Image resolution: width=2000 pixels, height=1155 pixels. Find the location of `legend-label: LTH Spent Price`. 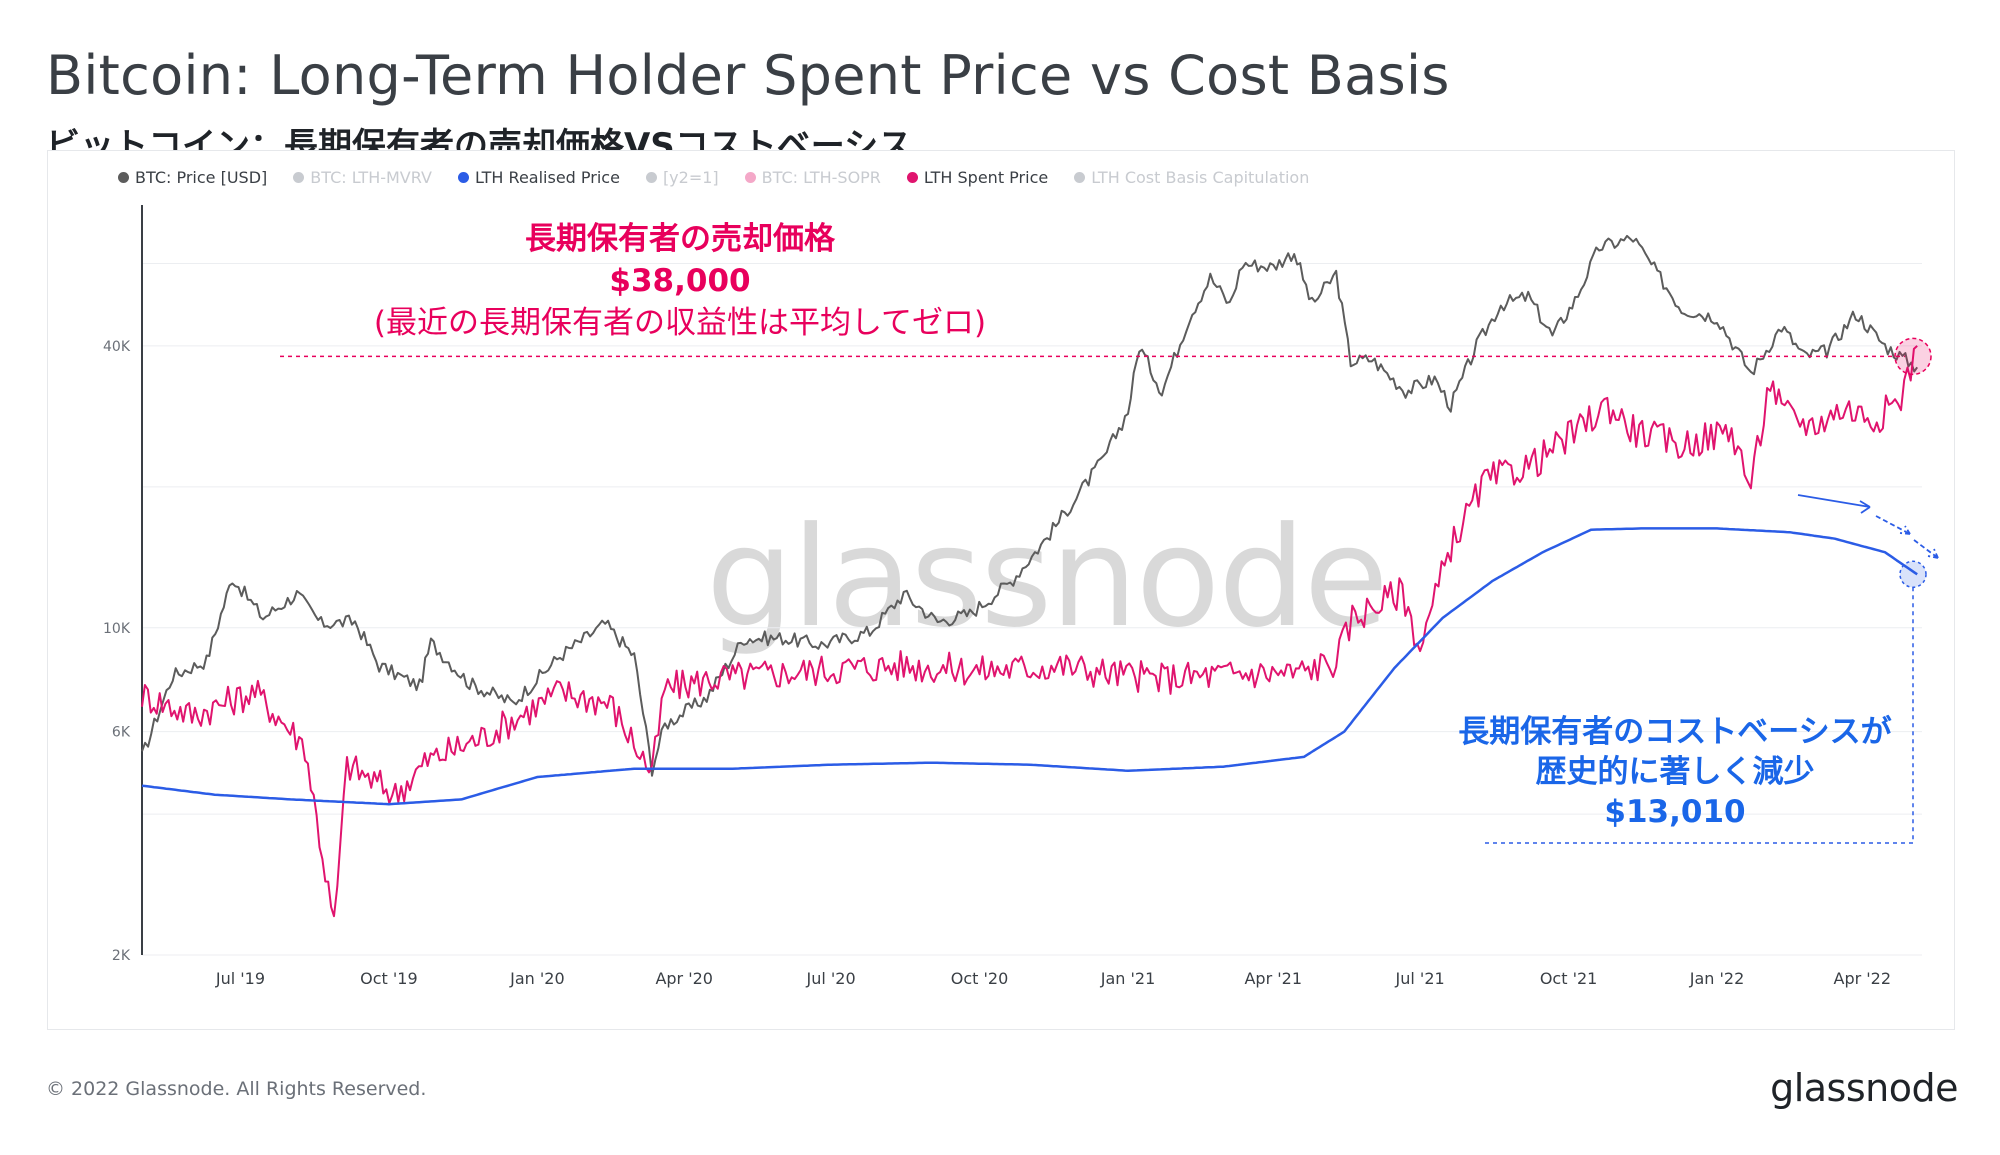

legend-label: LTH Spent Price is located at coordinates (986, 177).